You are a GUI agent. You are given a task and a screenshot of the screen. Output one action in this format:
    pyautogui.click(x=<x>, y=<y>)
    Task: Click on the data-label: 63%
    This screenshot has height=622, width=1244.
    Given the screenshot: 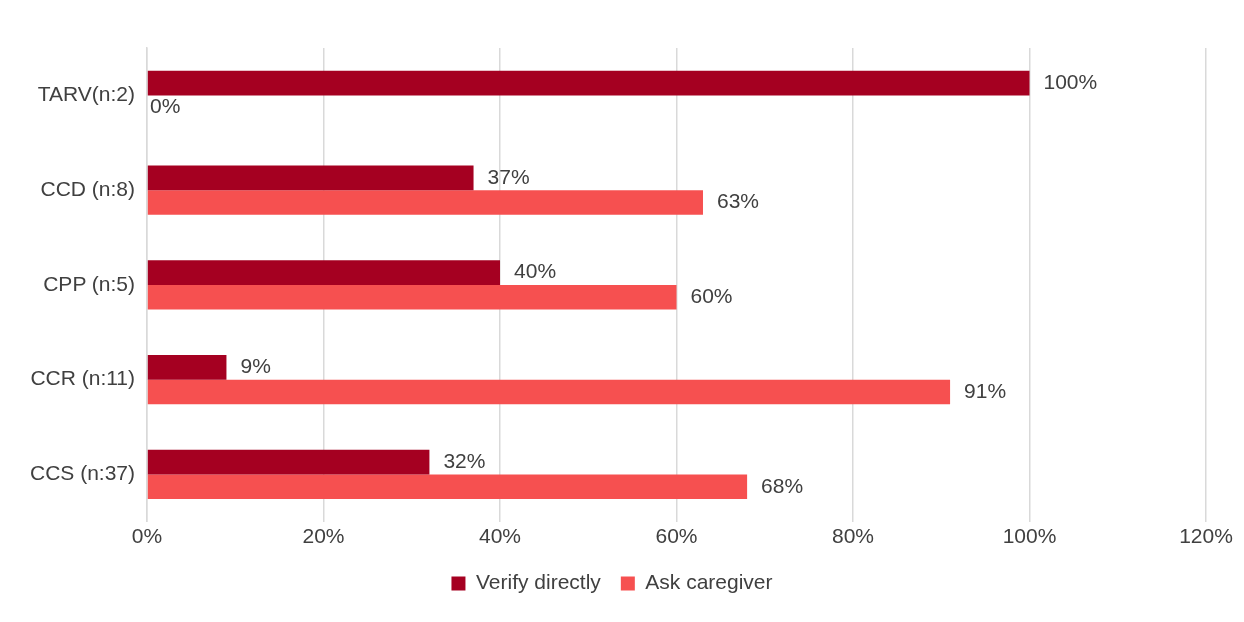 What is the action you would take?
    pyautogui.click(x=738, y=201)
    